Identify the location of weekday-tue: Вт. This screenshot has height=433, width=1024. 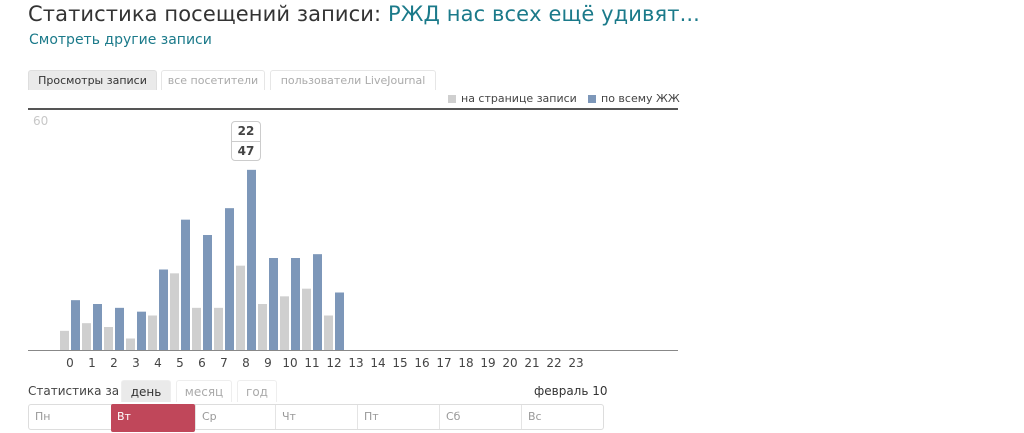
(153, 418).